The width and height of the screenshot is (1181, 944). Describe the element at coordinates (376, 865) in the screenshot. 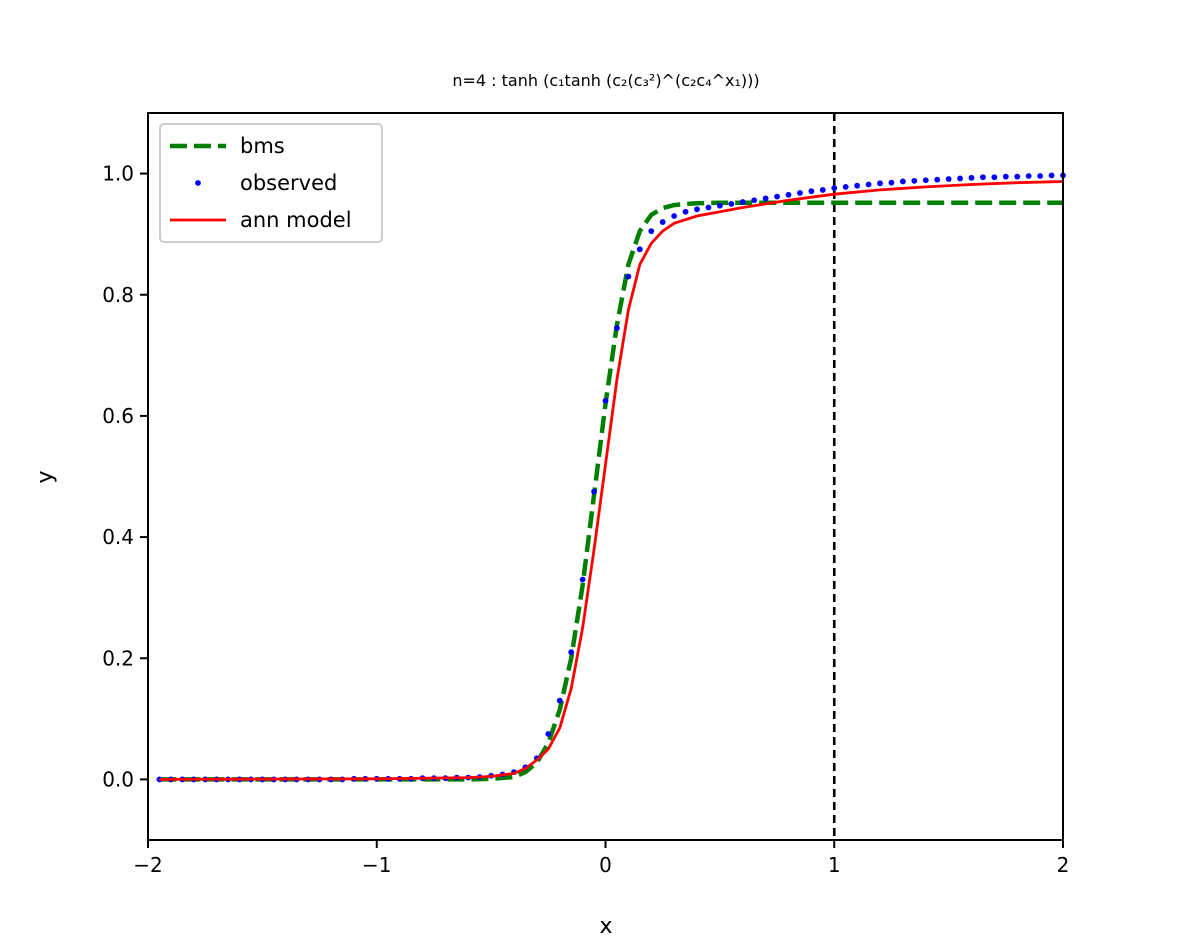

I see `x-tick-label: −1` at that location.